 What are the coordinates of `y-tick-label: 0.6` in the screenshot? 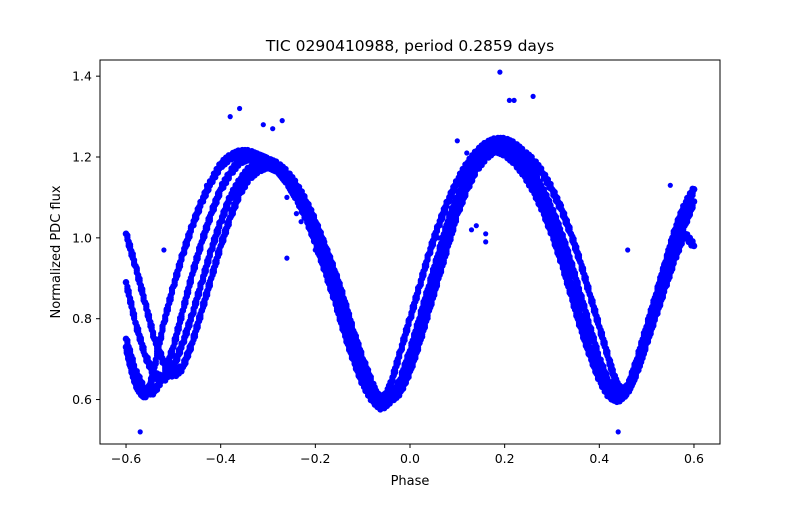 It's located at (82, 399).